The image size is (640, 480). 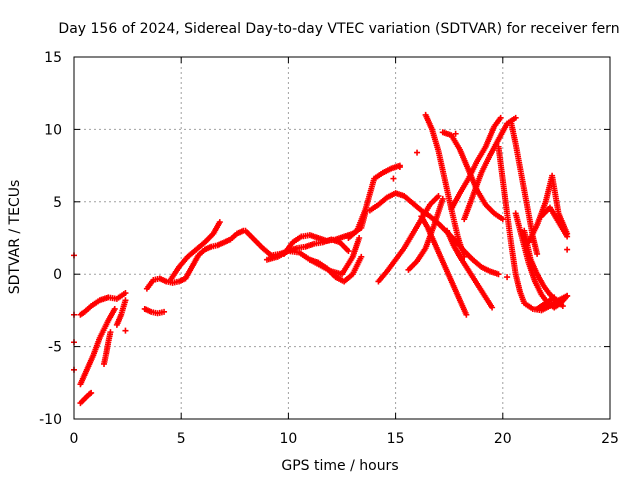 What do you see at coordinates (57, 275) in the screenshot?
I see `y-tick-label: 0` at bounding box center [57, 275].